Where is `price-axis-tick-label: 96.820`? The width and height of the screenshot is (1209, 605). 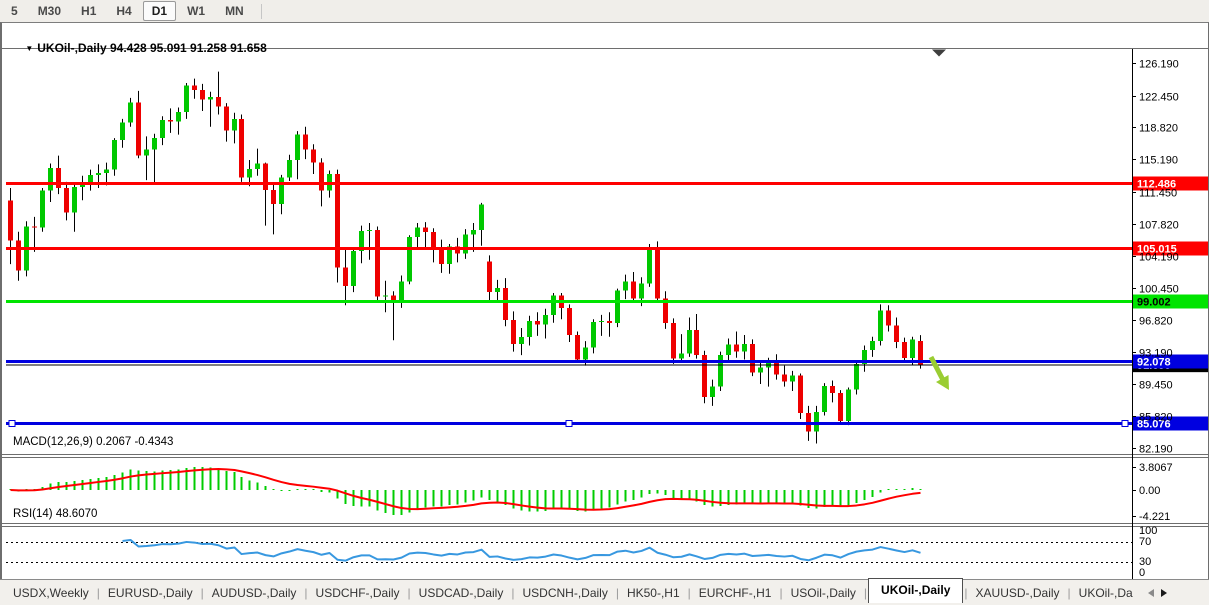
price-axis-tick-label: 96.820 is located at coordinates (1156, 322).